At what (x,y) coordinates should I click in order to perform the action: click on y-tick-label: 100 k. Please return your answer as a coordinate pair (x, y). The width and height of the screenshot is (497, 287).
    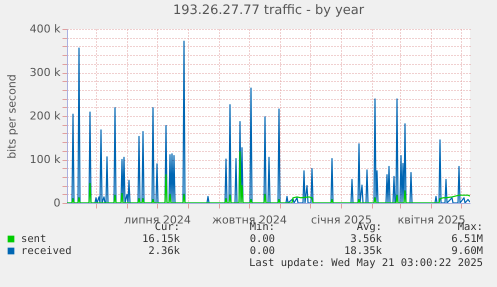
    Looking at the image, I should click on (46, 159).